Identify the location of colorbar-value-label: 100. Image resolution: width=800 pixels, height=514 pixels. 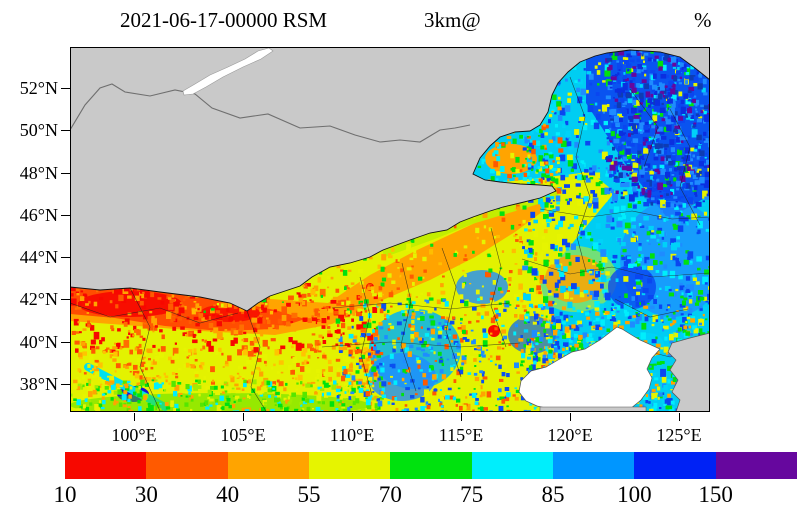
(634, 494).